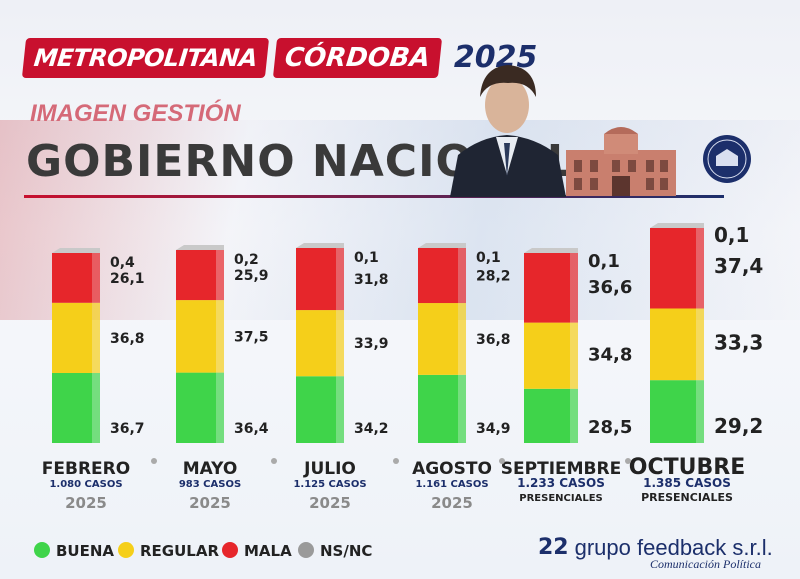 The width and height of the screenshot is (800, 579). I want to click on year-label-2: 2025, so click(210, 503).